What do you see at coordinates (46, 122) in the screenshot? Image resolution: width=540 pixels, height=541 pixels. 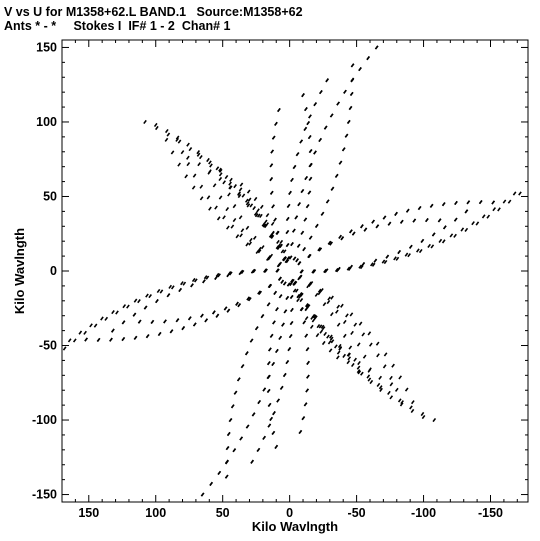 I see `y-tick-label: 100` at bounding box center [46, 122].